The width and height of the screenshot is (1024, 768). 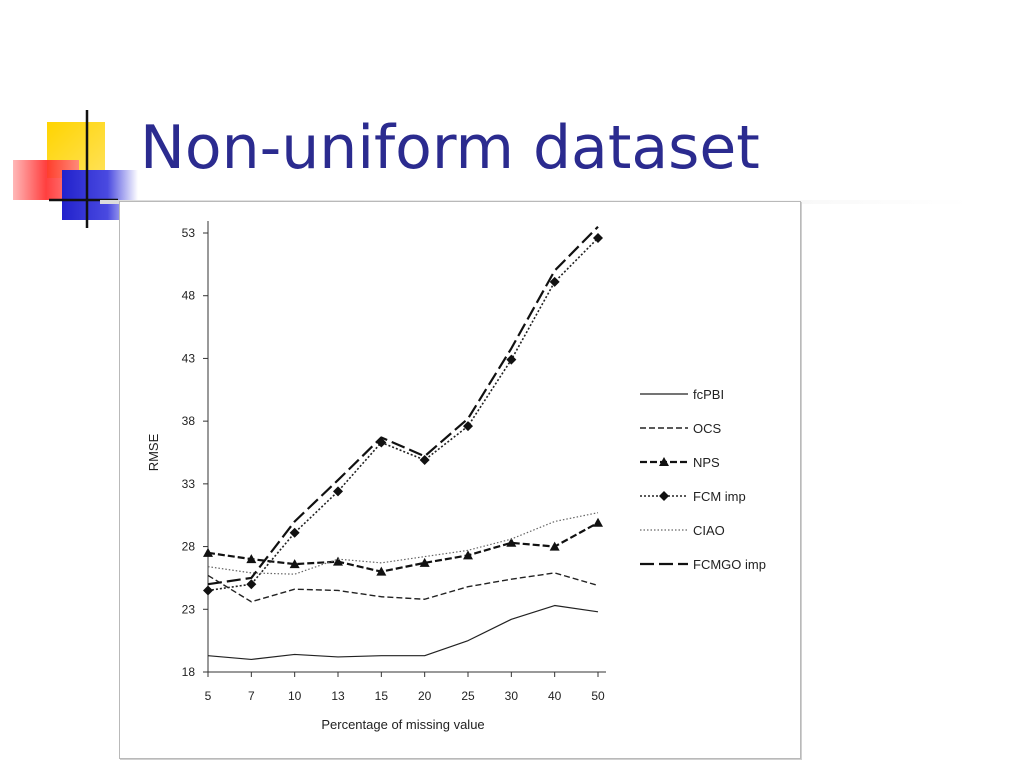 What do you see at coordinates (382, 696) in the screenshot?
I see `x-tick-label: 15` at bounding box center [382, 696].